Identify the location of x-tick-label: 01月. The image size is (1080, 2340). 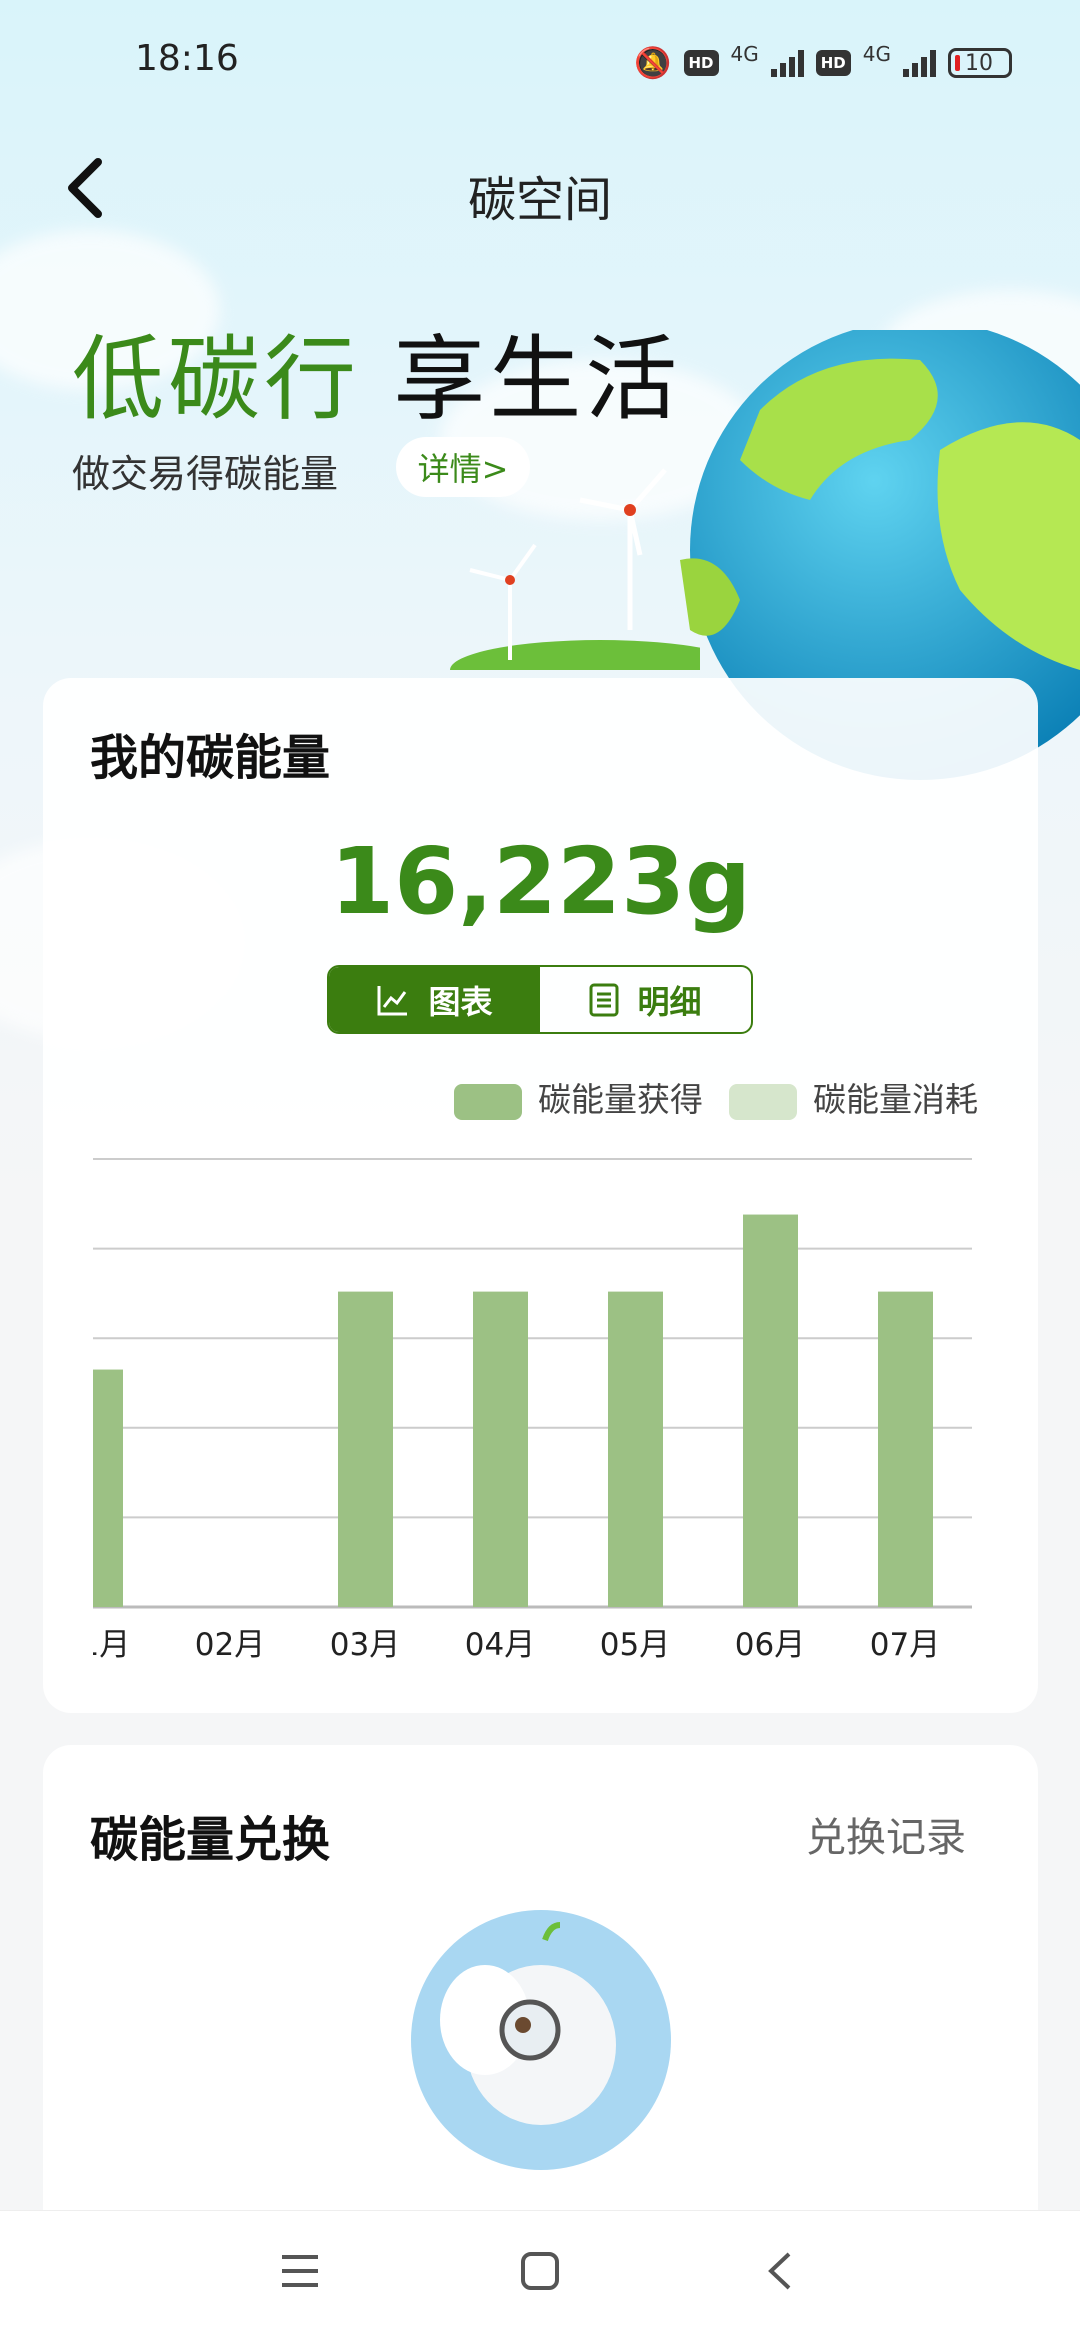
(95, 1645).